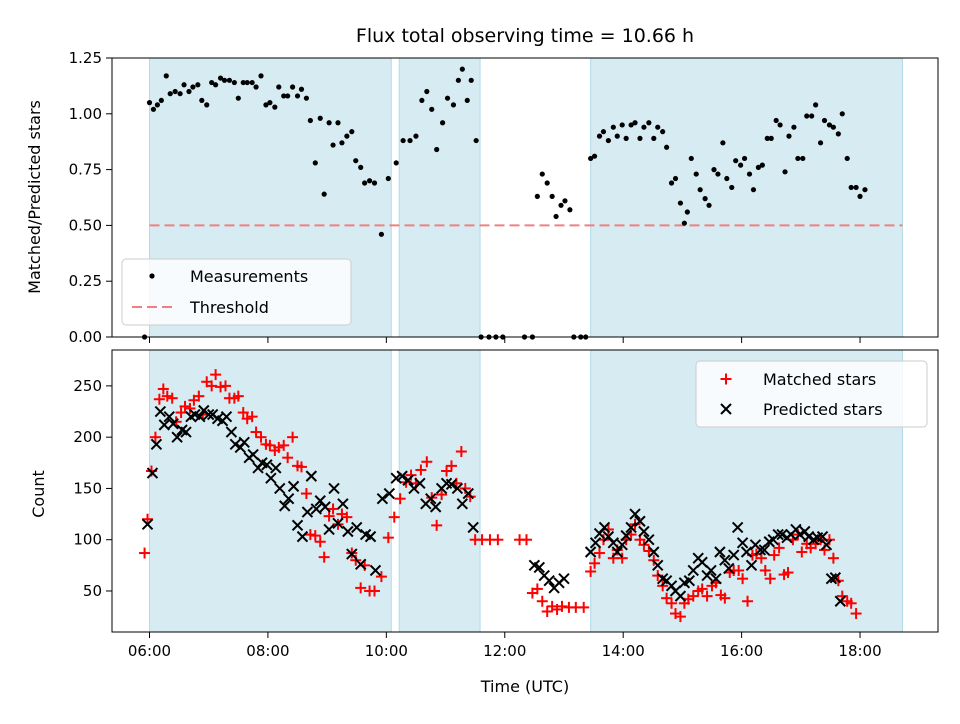 The image size is (960, 724). What do you see at coordinates (236, 292) in the screenshot?
I see `top-legend: Measurements Threshold` at bounding box center [236, 292].